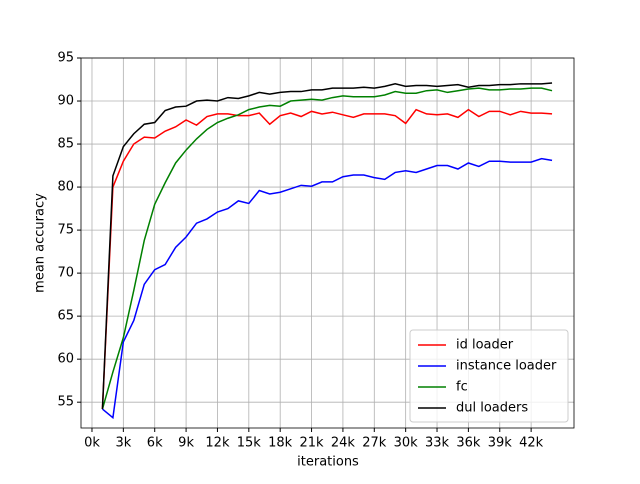 This screenshot has width=640, height=484. Describe the element at coordinates (328, 462) in the screenshot. I see `x-axis-label: iterations` at that location.